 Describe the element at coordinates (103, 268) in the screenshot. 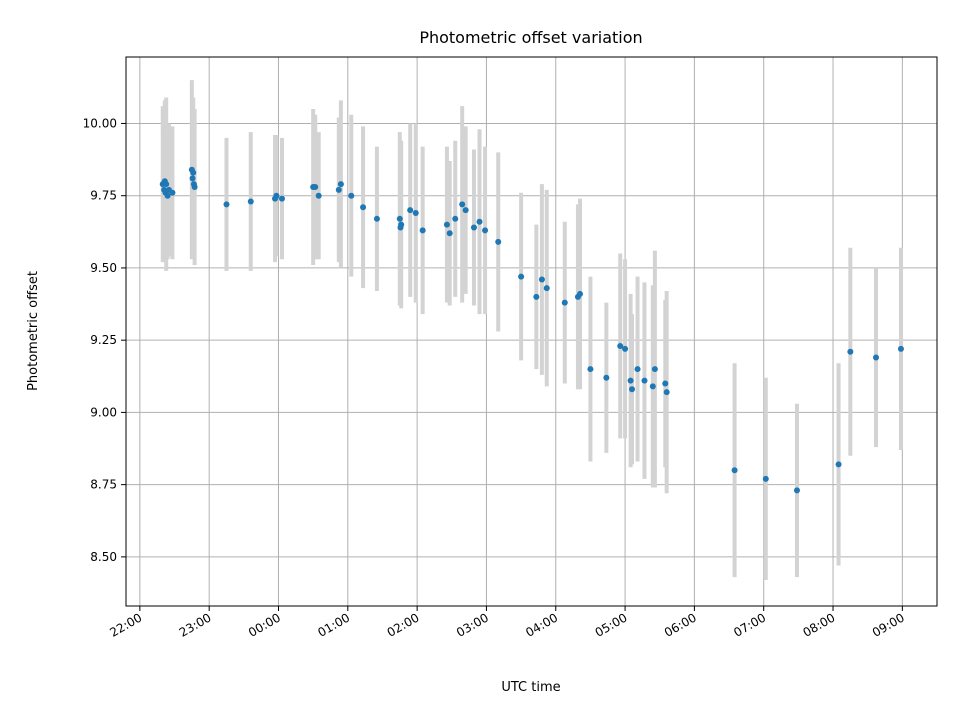

I see `y-tick-label: 9.50` at that location.